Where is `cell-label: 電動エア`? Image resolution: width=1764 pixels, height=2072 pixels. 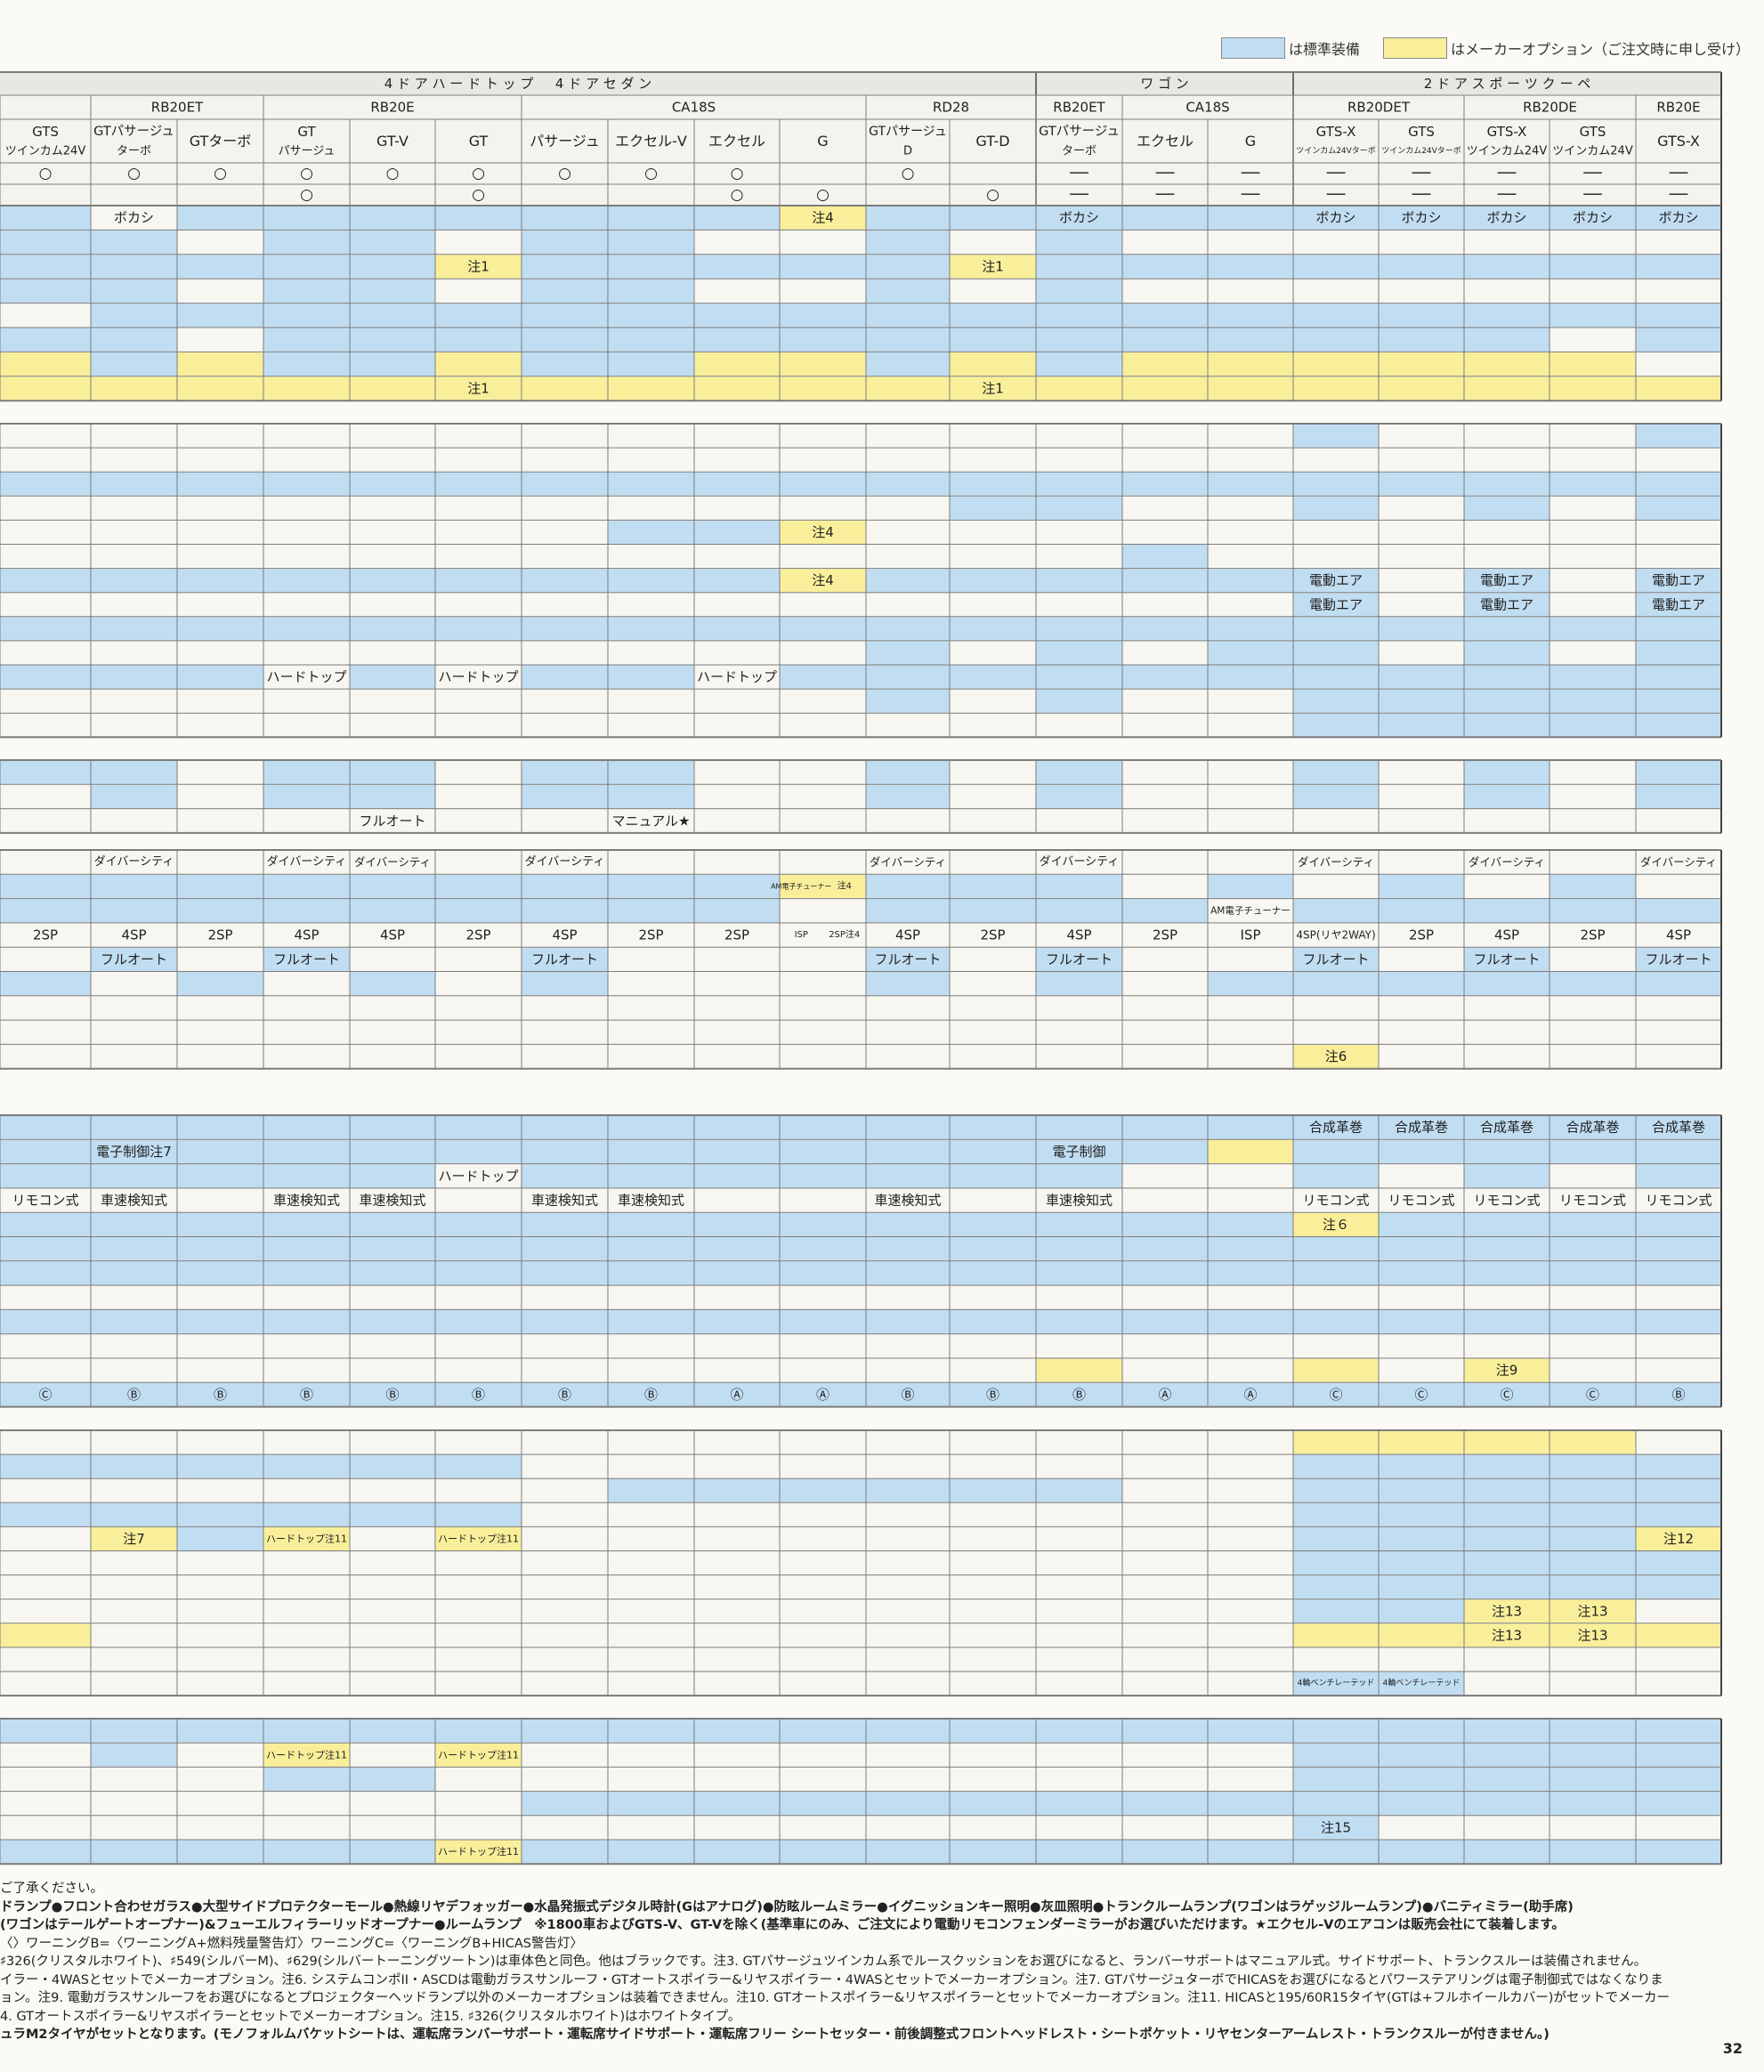 cell-label: 電動エア is located at coordinates (1678, 604).